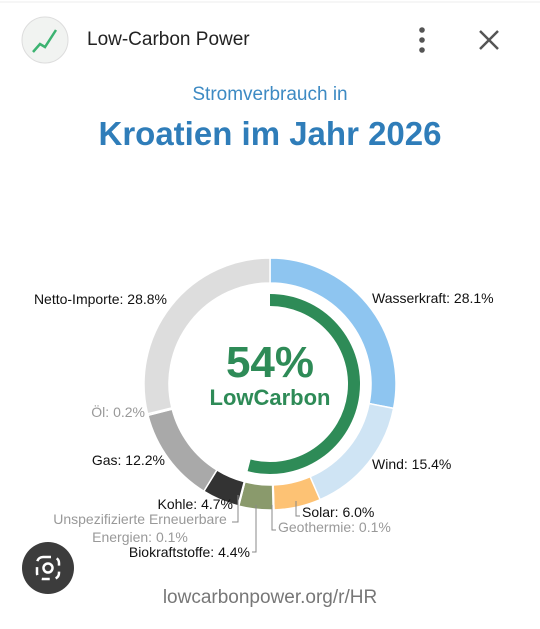  What do you see at coordinates (168, 39) in the screenshot?
I see `app-title: Low-Carbon Power` at bounding box center [168, 39].